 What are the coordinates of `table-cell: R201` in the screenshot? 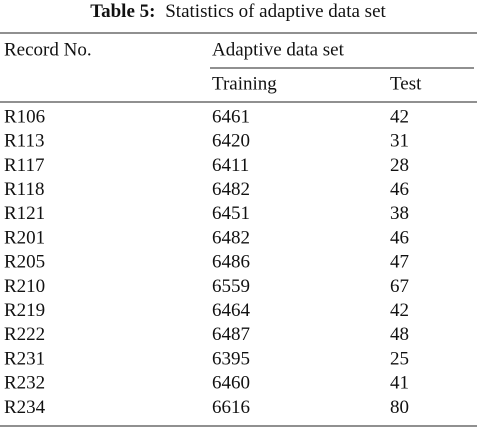 It's located at (24, 237).